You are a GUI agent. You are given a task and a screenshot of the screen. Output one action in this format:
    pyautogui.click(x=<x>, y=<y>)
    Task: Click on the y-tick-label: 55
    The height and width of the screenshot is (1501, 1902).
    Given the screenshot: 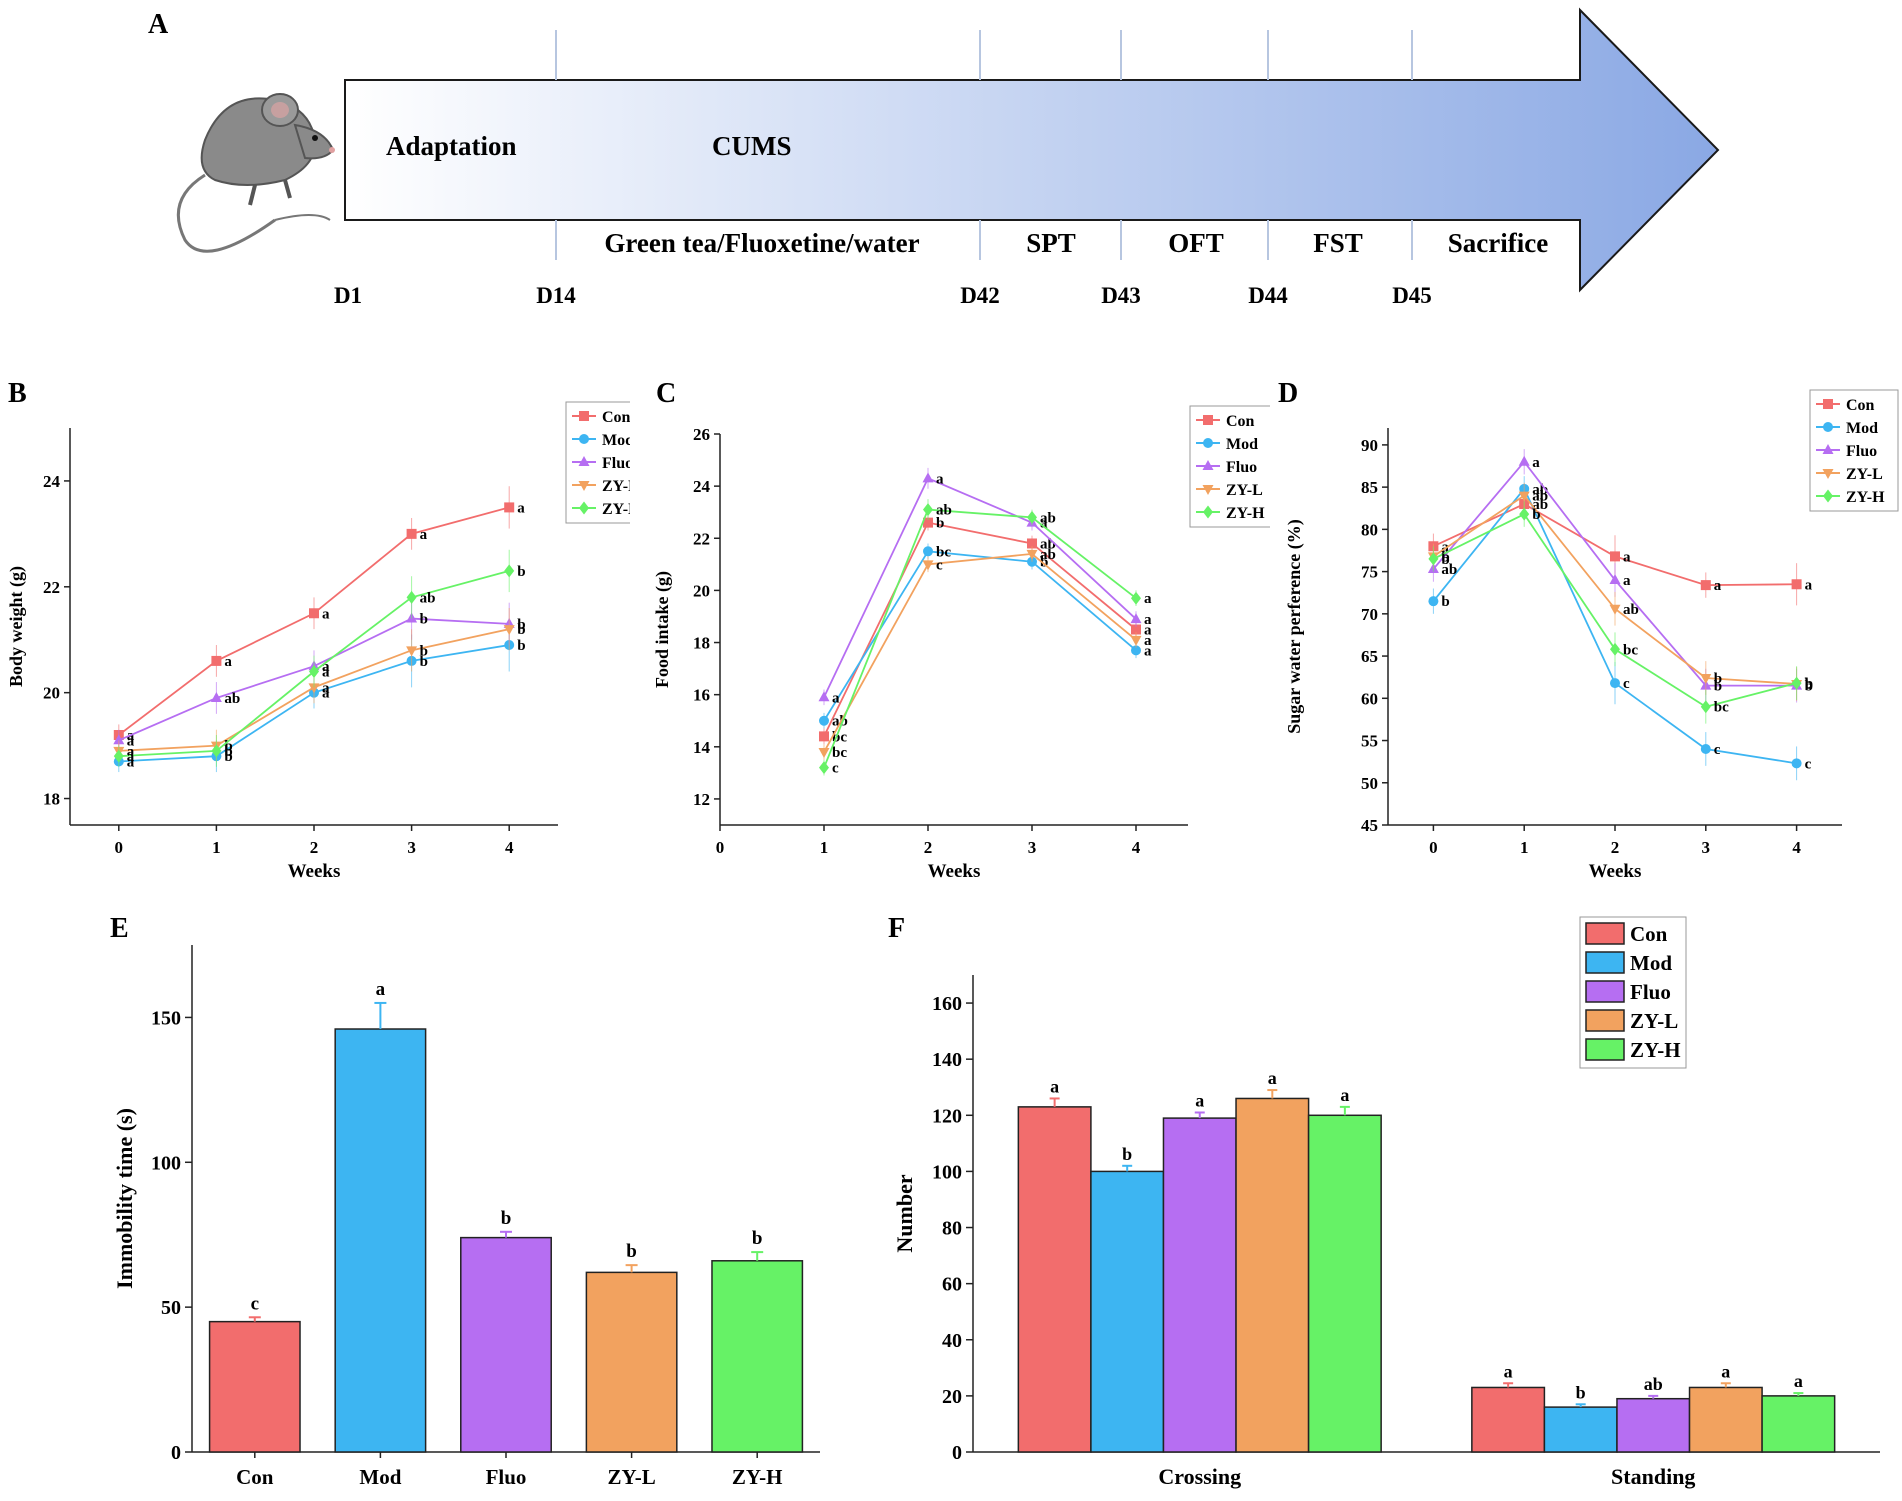 What is the action you would take?
    pyautogui.click(x=1369, y=741)
    